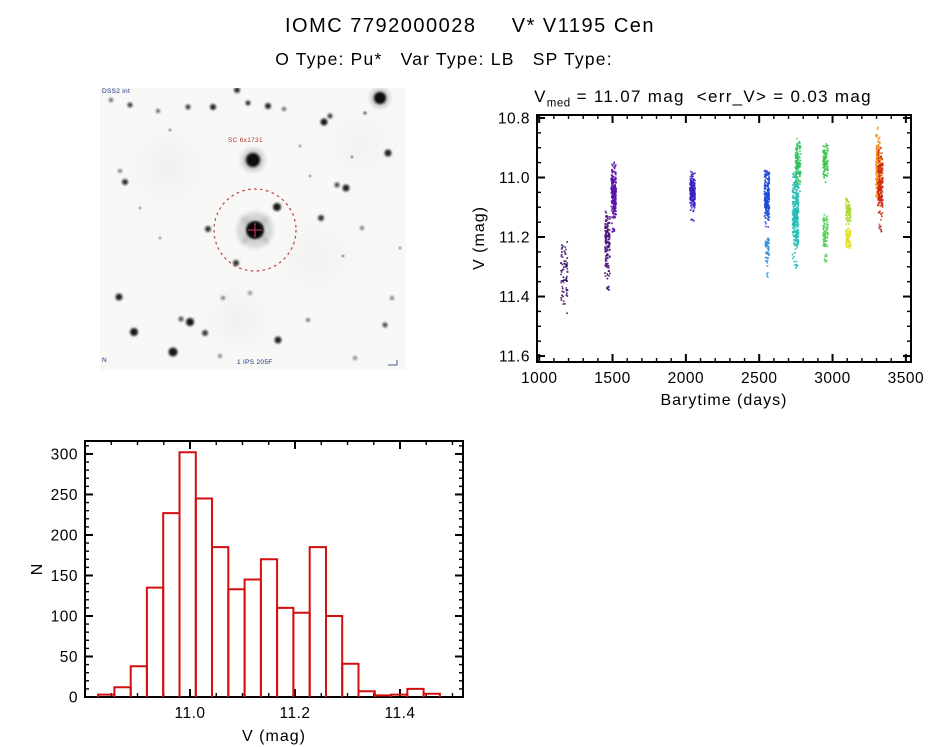 The width and height of the screenshot is (944, 747). What do you see at coordinates (514, 118) in the screenshot?
I see `svg-text: 10.8` at bounding box center [514, 118].